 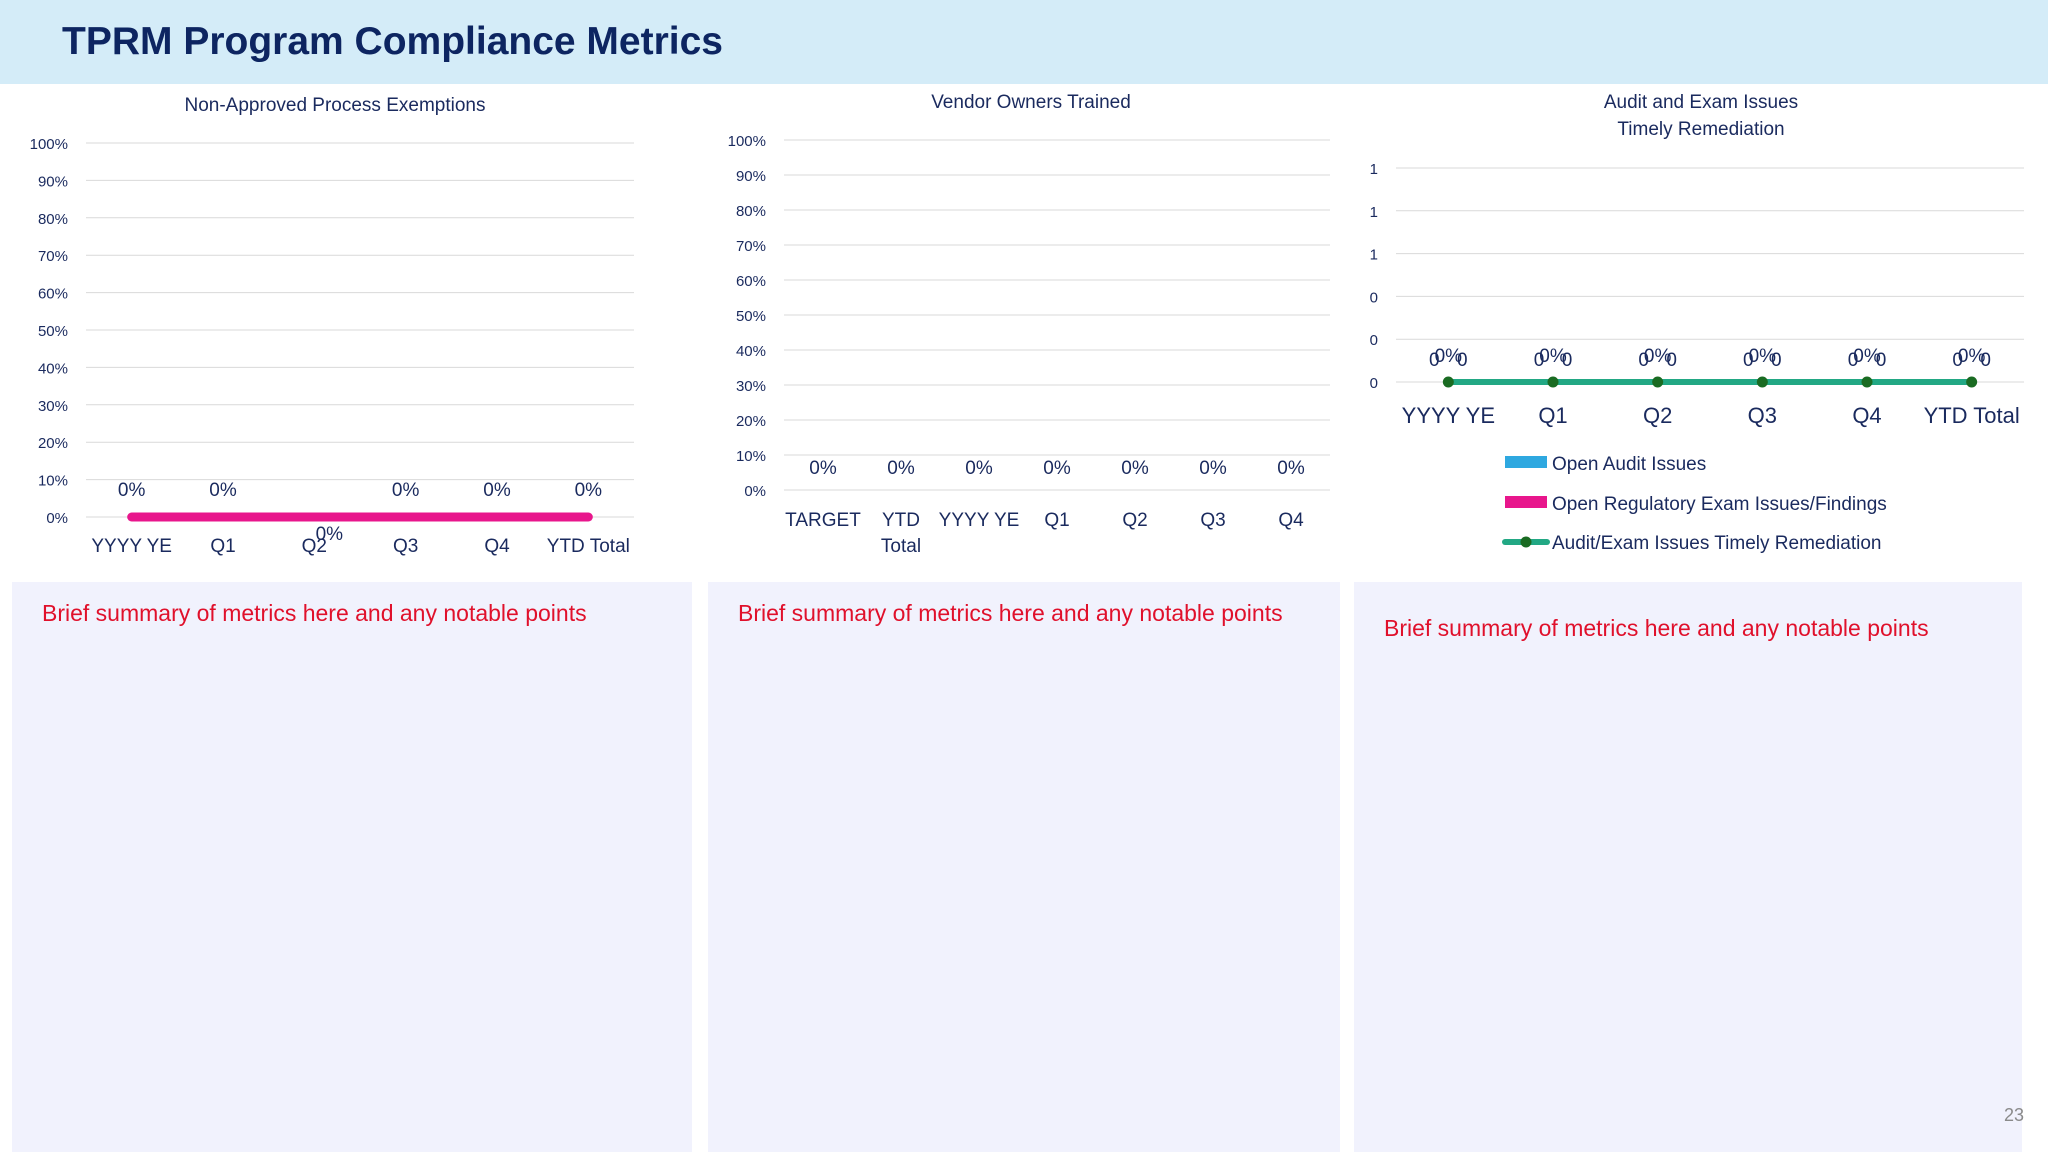 I want to click on chart3-subtitle: Timely Remediation, so click(x=1700, y=129).